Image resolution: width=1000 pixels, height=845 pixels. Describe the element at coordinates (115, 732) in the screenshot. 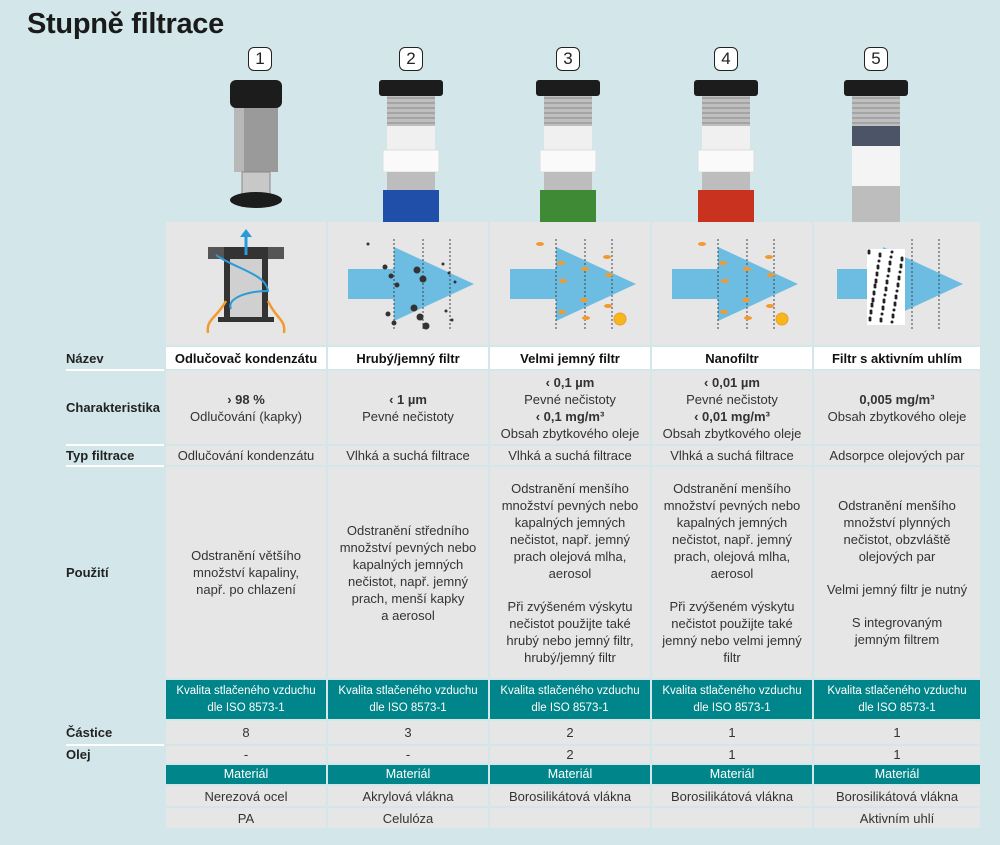

I see `row-label-particles: Částice` at that location.